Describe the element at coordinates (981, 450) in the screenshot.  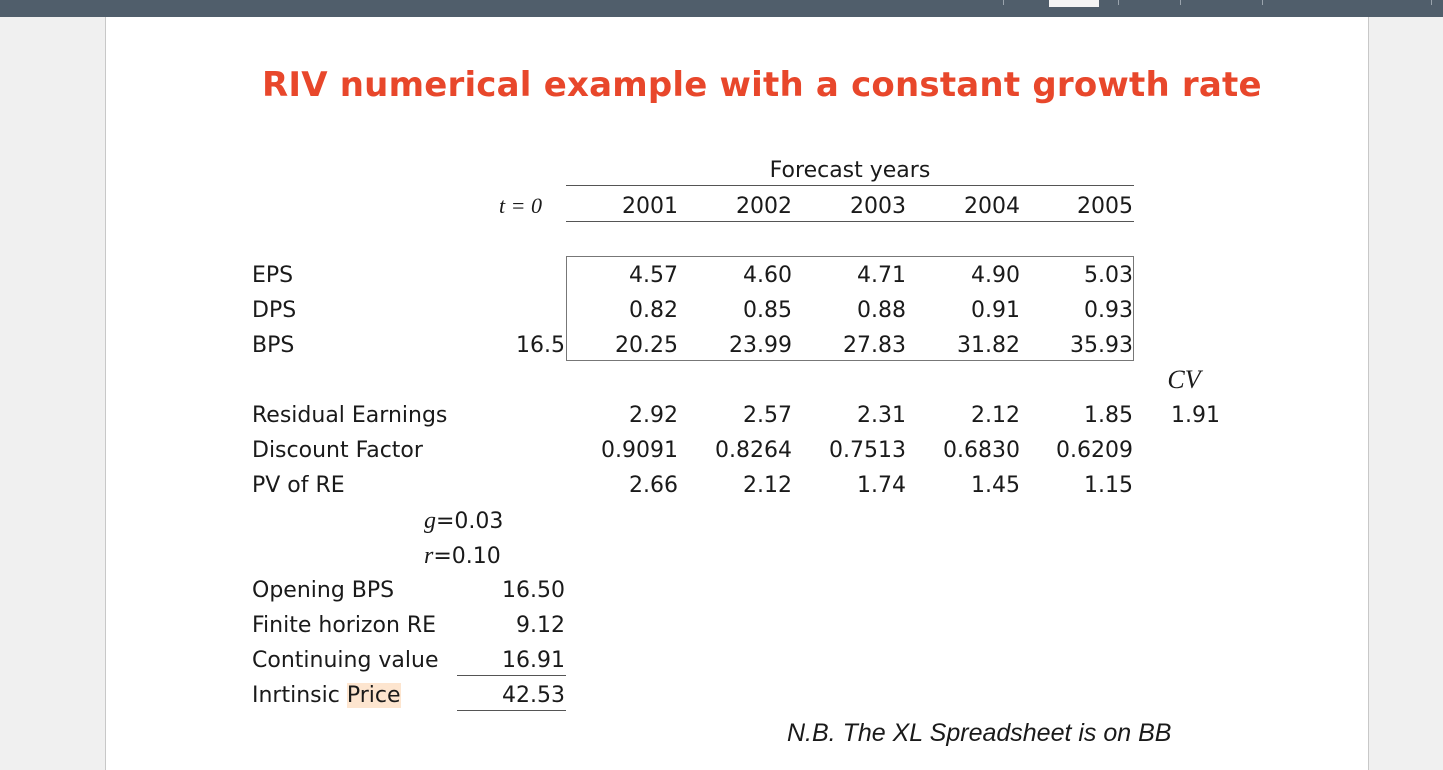
I see `df-cell: 0.6830` at that location.